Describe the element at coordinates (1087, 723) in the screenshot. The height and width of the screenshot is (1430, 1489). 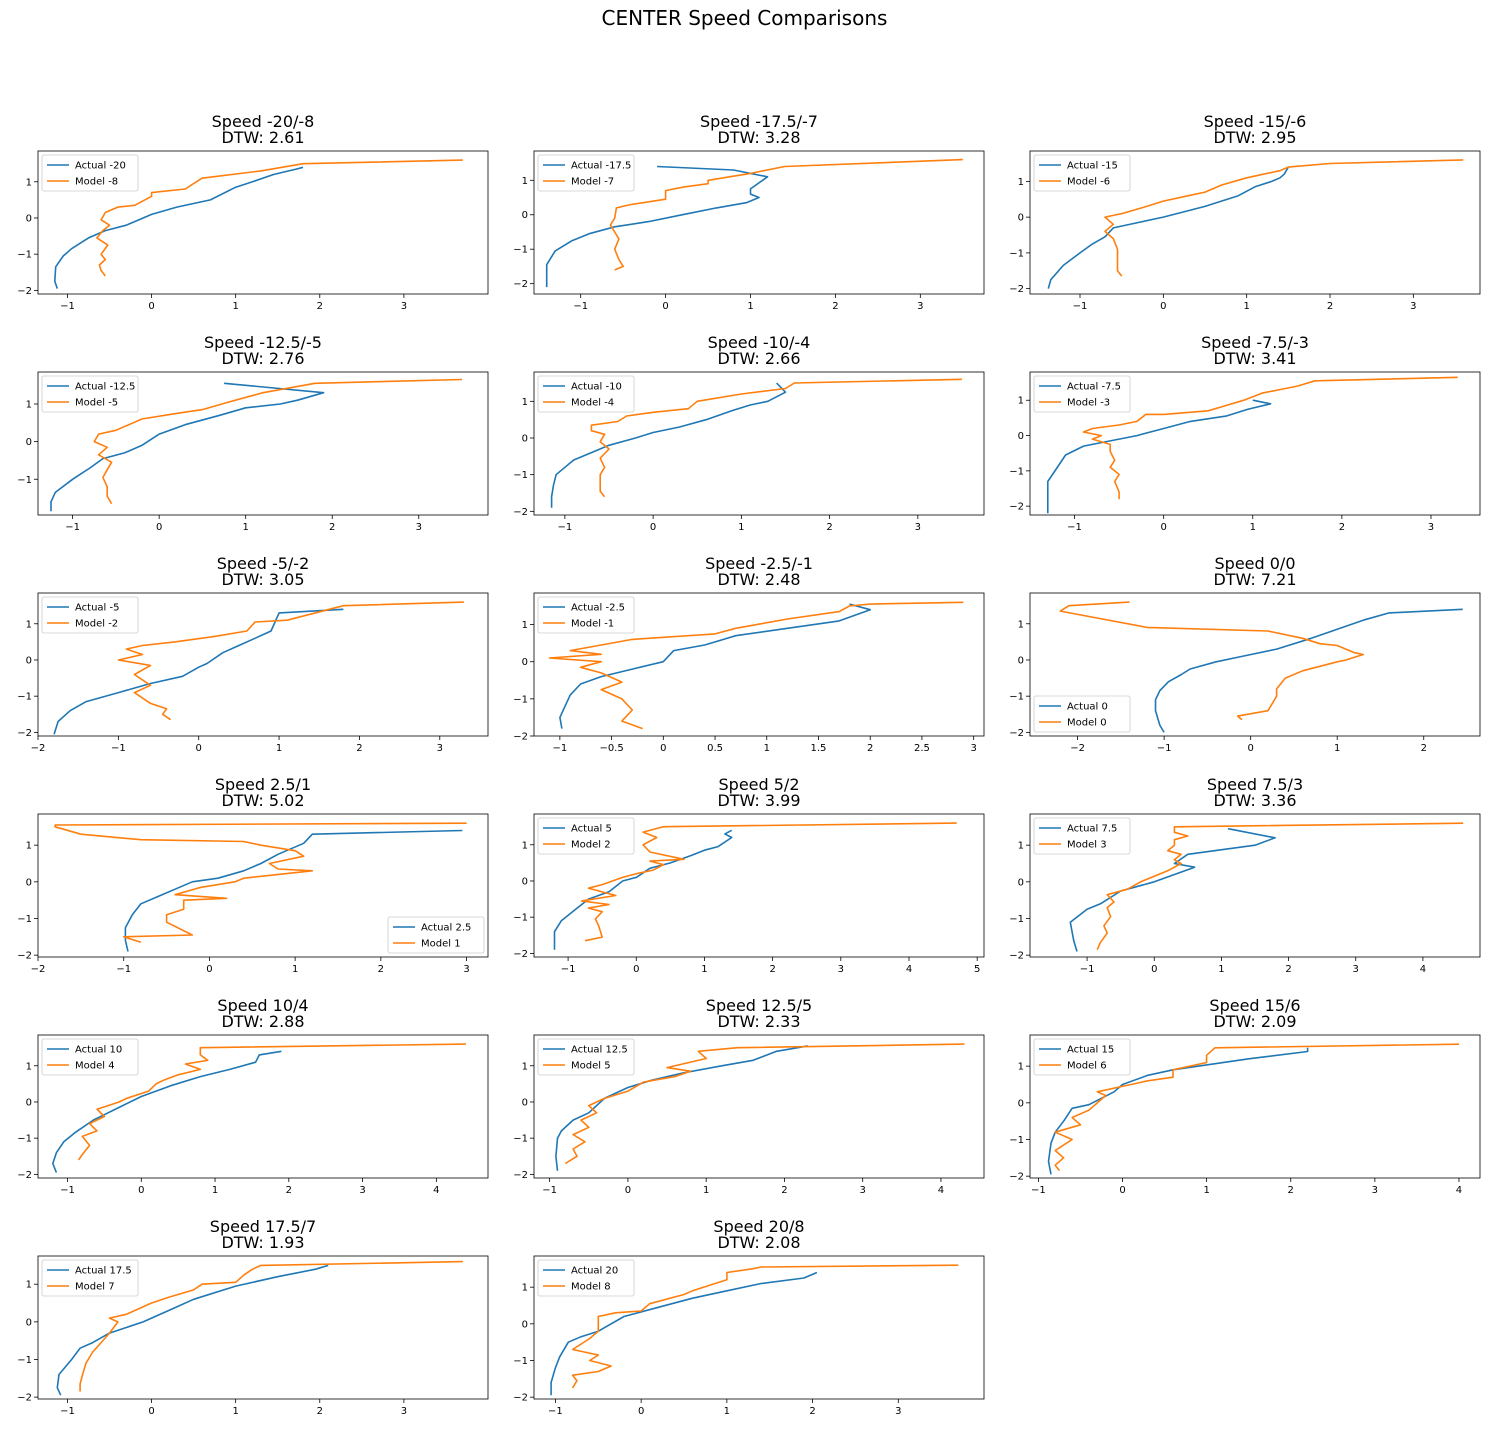
I see `model-legend-label: Model 0` at that location.